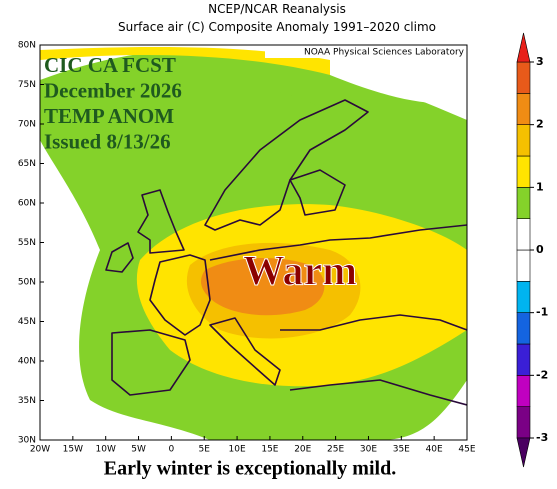 The width and height of the screenshot is (557, 489). Describe the element at coordinates (540, 249) in the screenshot. I see `colorbar-label: 0` at that location.